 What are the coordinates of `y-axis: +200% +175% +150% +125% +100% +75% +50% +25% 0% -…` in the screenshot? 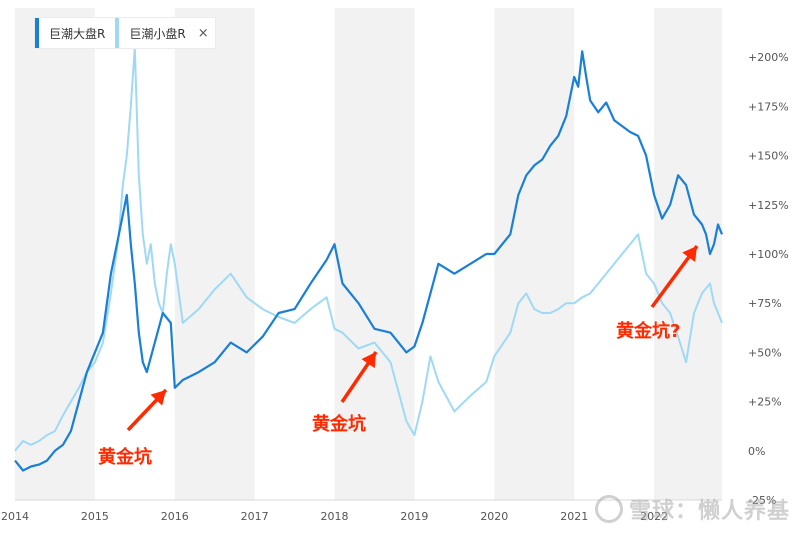 It's located at (768, 279).